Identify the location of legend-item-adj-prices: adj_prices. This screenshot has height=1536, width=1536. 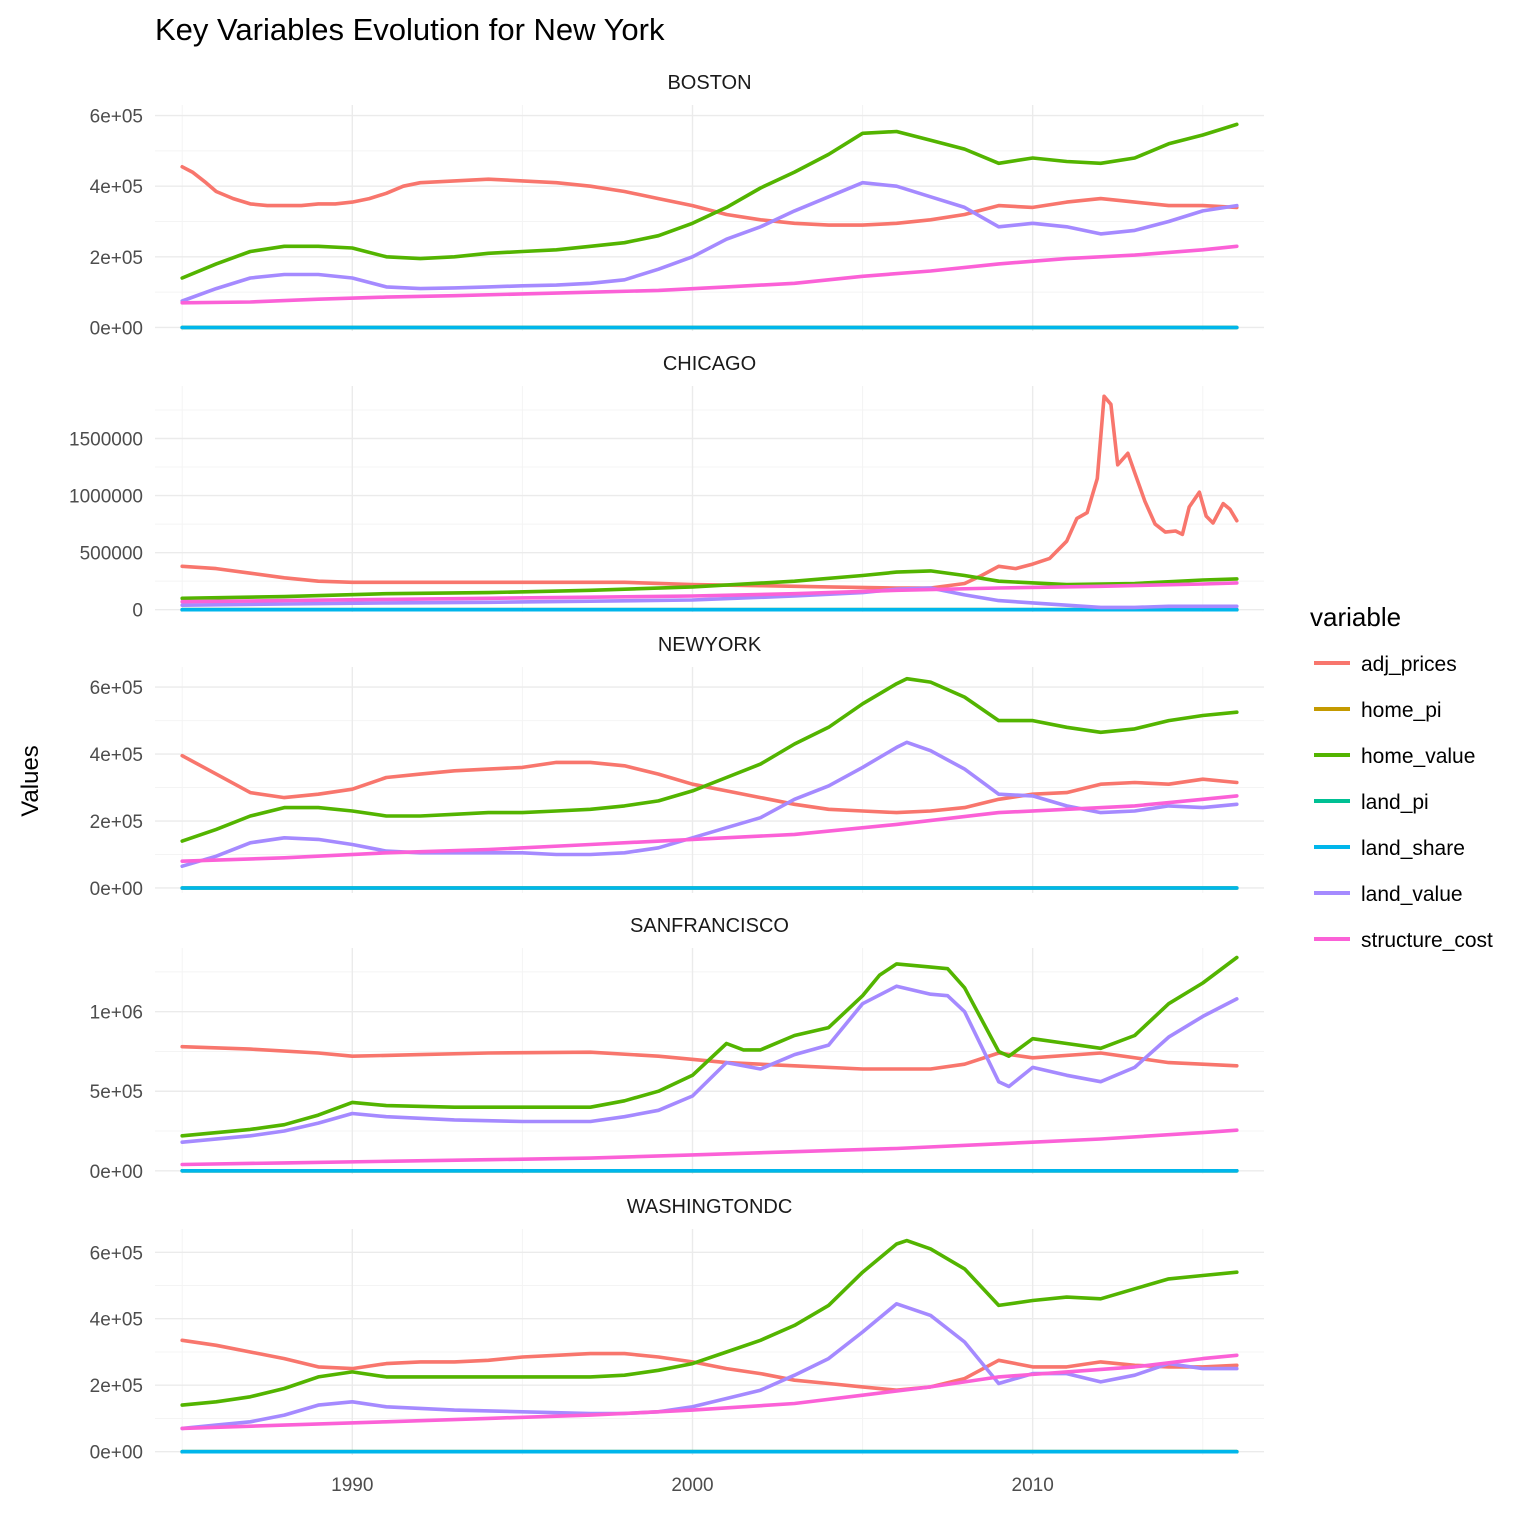
(1385, 664).